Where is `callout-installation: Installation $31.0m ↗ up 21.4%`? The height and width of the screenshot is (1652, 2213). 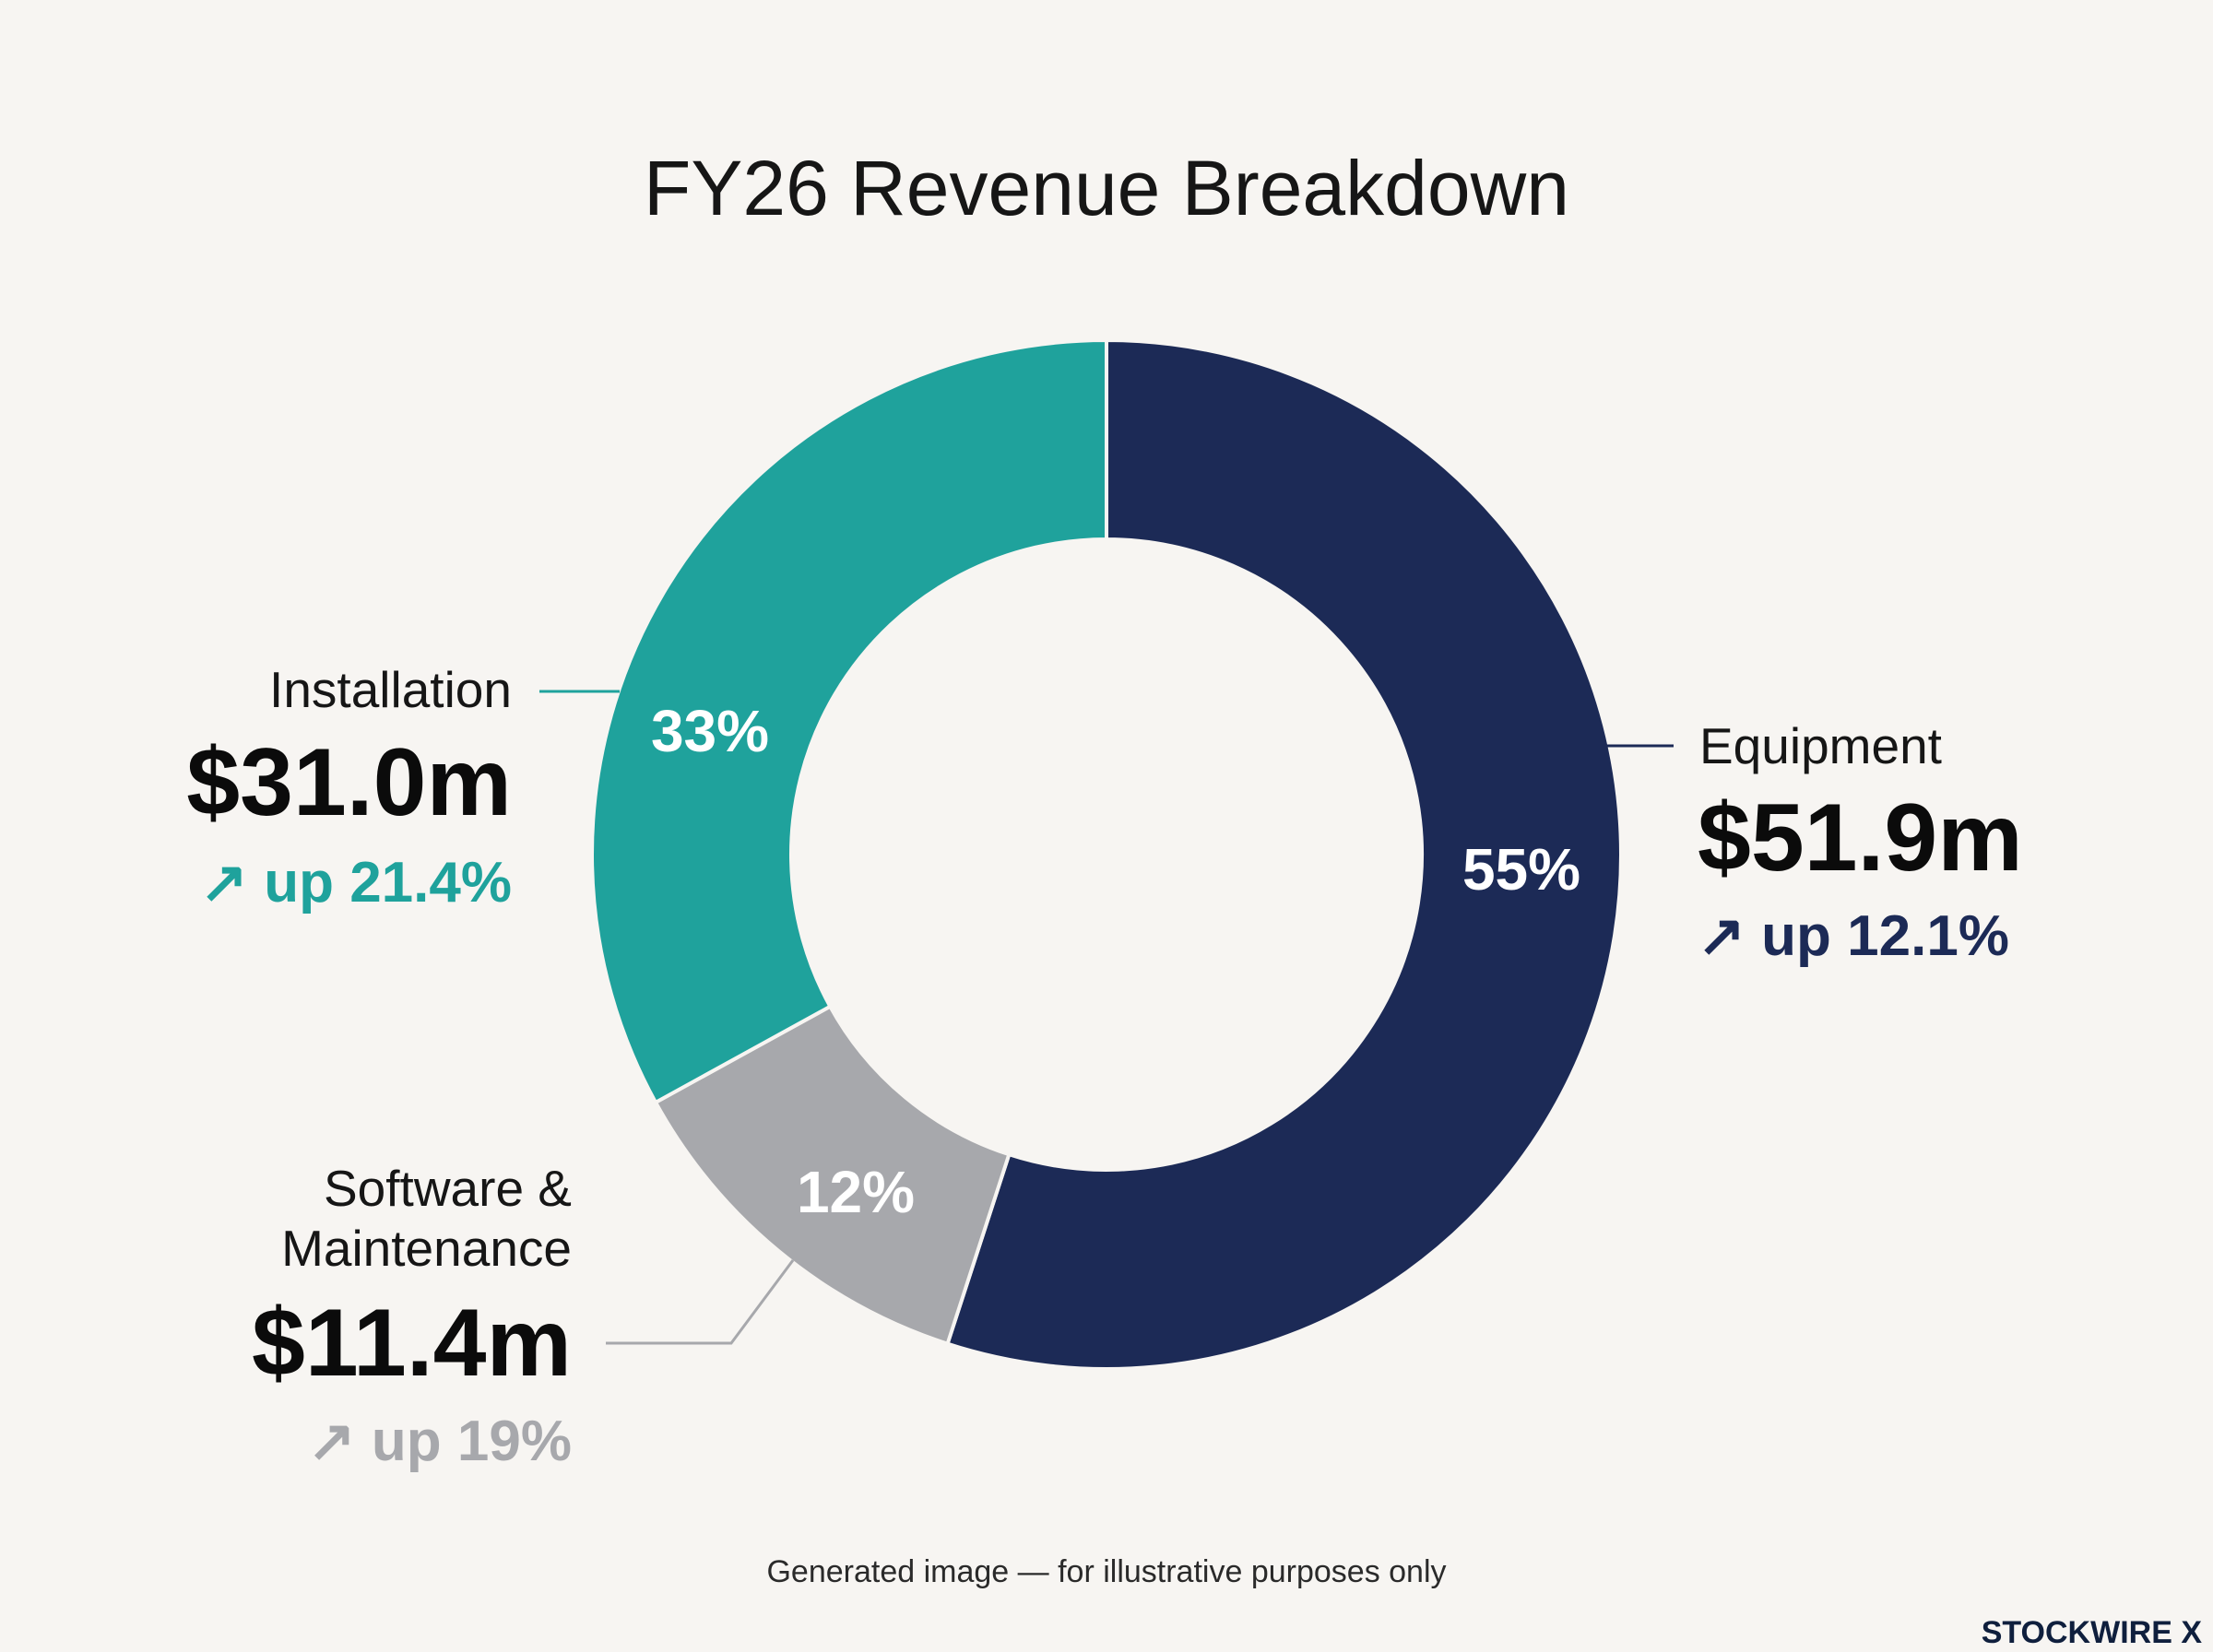
callout-installation: Installation $31.0m ↗ up 21.4% is located at coordinates (349, 787).